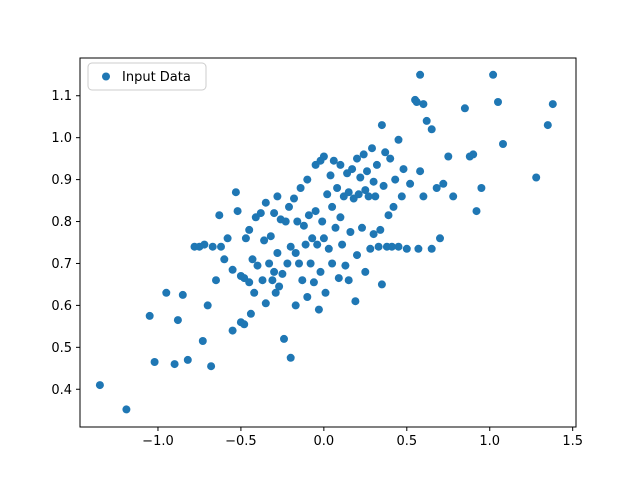 The image size is (640, 484). What do you see at coordinates (489, 441) in the screenshot?
I see `x-tick-label: 1.0` at bounding box center [489, 441].